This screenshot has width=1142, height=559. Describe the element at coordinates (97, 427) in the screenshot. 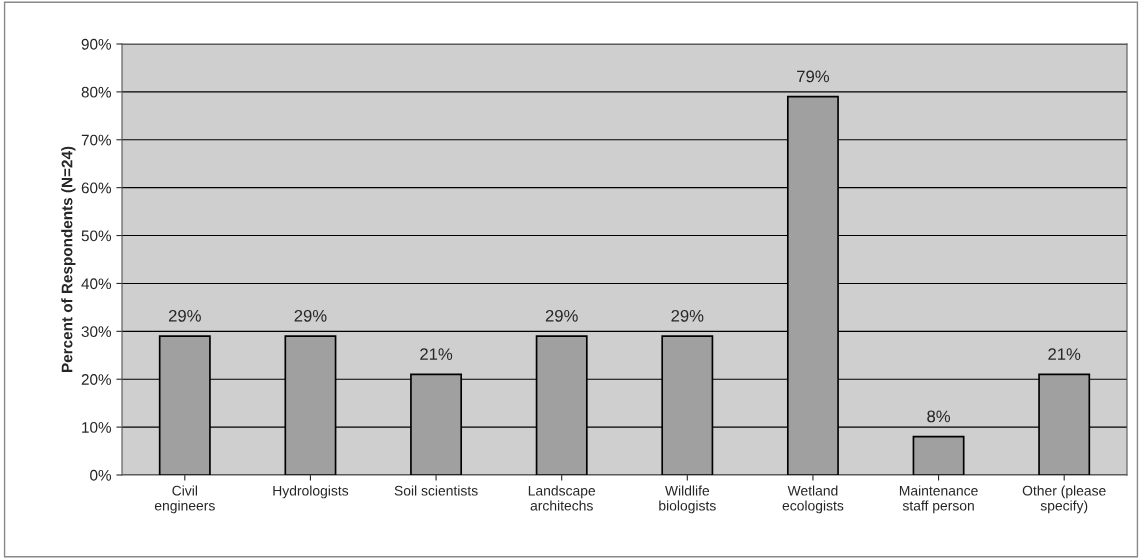

I see `y-tick-label: 10%` at that location.